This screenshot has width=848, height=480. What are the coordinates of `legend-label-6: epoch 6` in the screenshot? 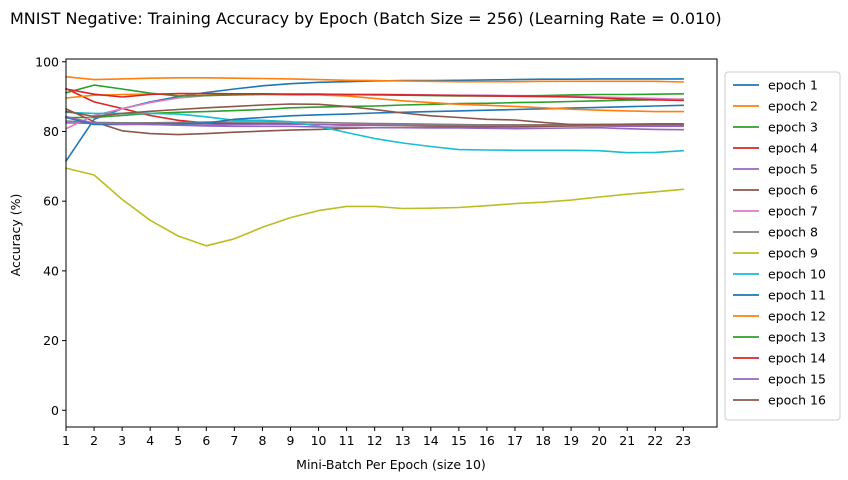 It's located at (793, 190).